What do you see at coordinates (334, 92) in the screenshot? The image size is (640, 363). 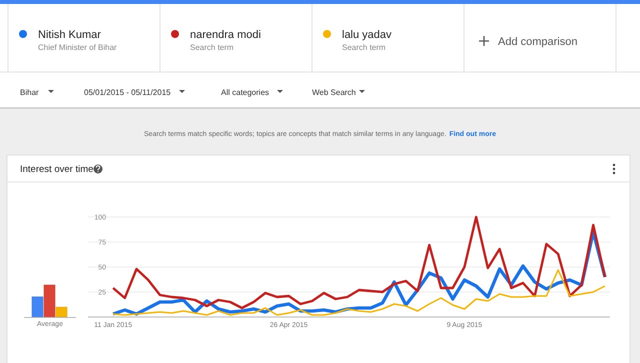 I see `text: Web Search` at bounding box center [334, 92].